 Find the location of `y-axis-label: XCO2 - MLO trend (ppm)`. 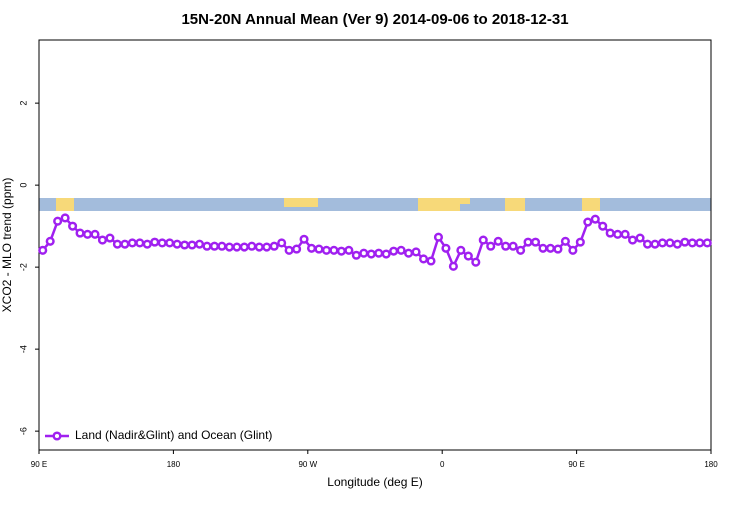

y-axis-label: XCO2 - MLO trend (ppm) is located at coordinates (7, 245).